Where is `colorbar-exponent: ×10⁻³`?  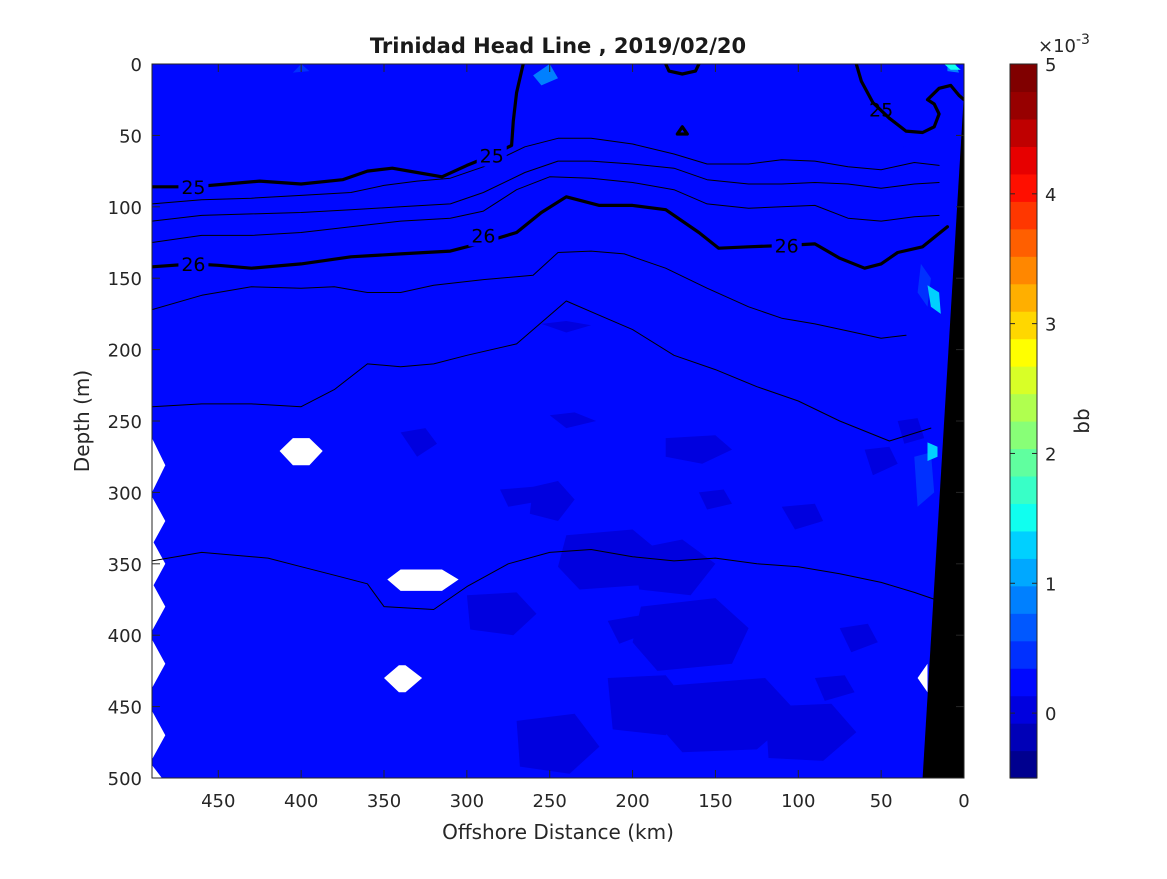 colorbar-exponent: ×10⁻³ is located at coordinates (1064, 44).